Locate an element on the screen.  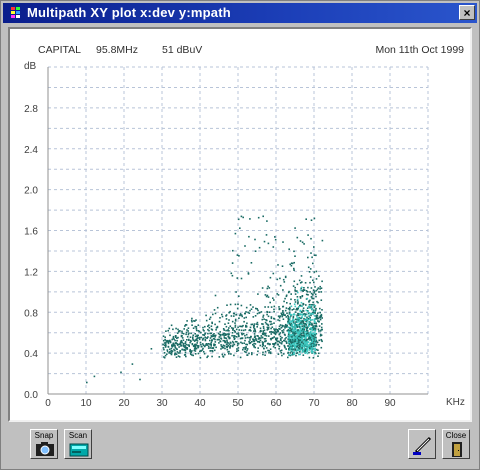
x-tick-label: 20 is located at coordinates (124, 403).